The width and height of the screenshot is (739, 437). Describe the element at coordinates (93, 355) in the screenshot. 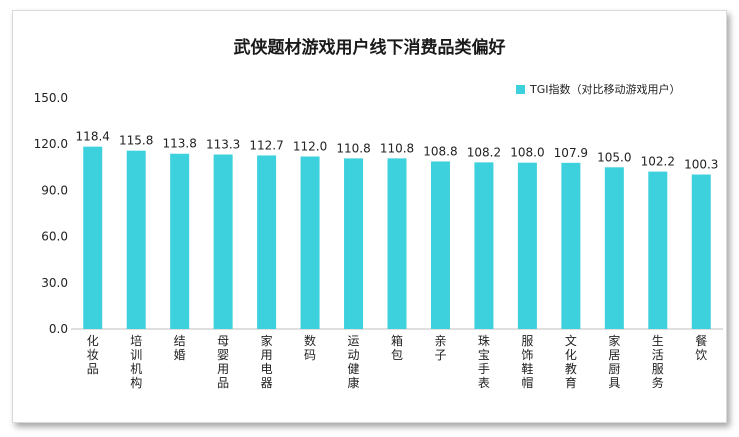

I see `x-tick-label: 化妆品` at that location.